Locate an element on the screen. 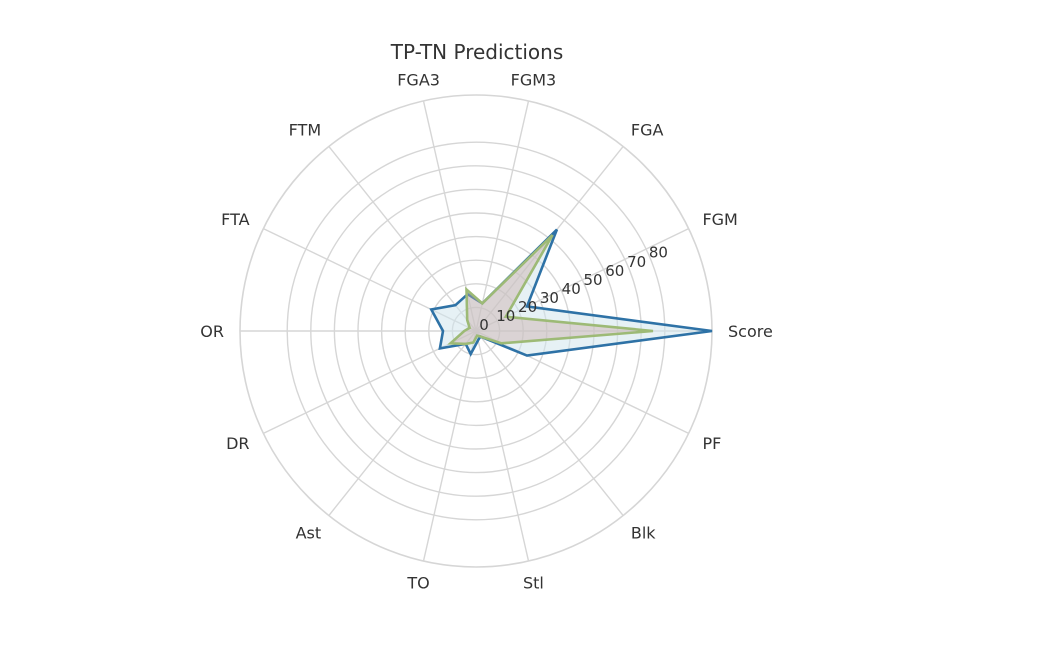  category-label-fgm: FGM is located at coordinates (719, 219).